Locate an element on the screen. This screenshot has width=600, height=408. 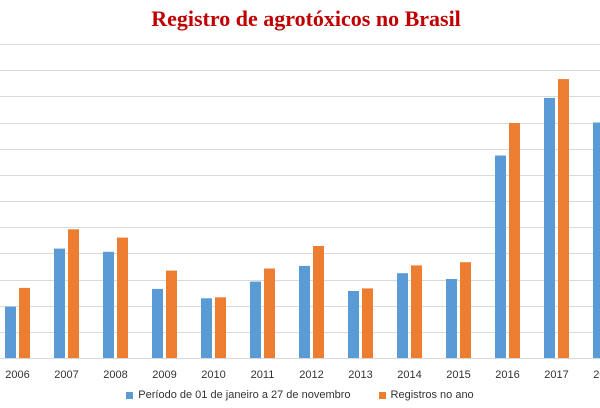
x-tick-label: 2018 is located at coordinates (596, 375).